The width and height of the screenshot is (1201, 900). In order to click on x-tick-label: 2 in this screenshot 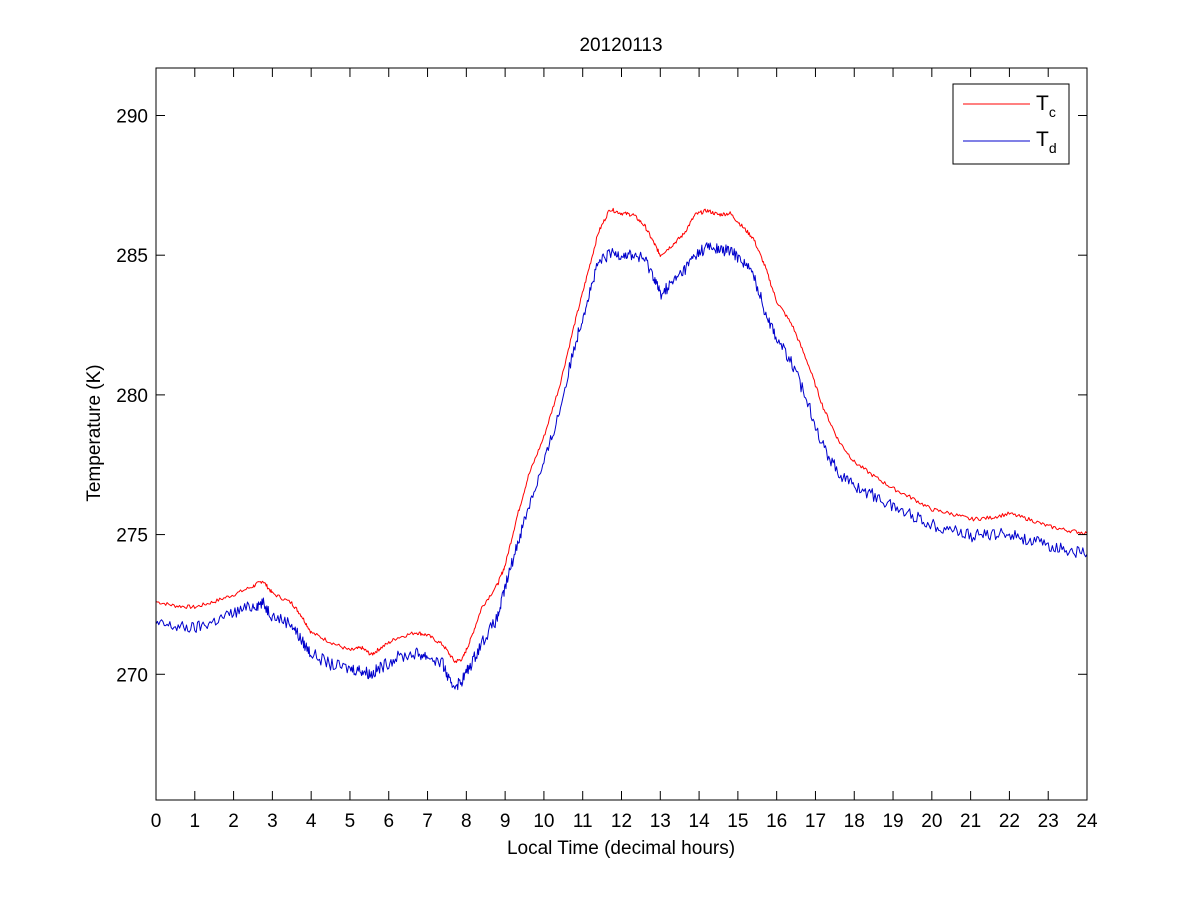, I will do `click(233, 821)`.